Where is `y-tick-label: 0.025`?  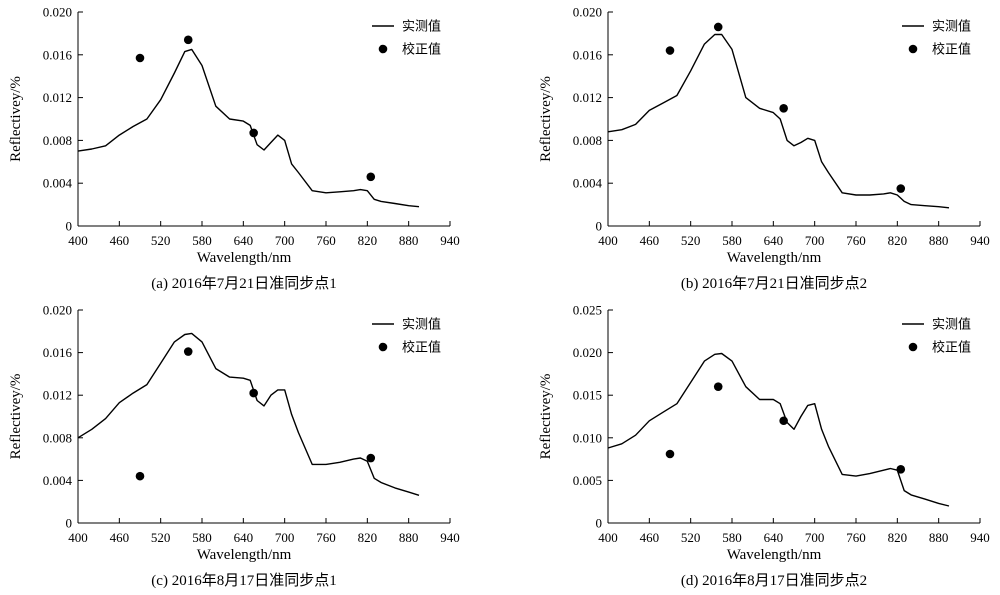 y-tick-label: 0.025 is located at coordinates (587, 310).